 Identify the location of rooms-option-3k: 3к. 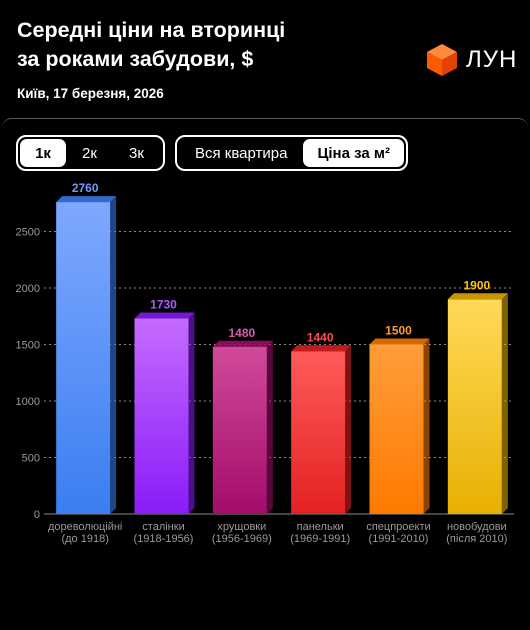
(136, 153).